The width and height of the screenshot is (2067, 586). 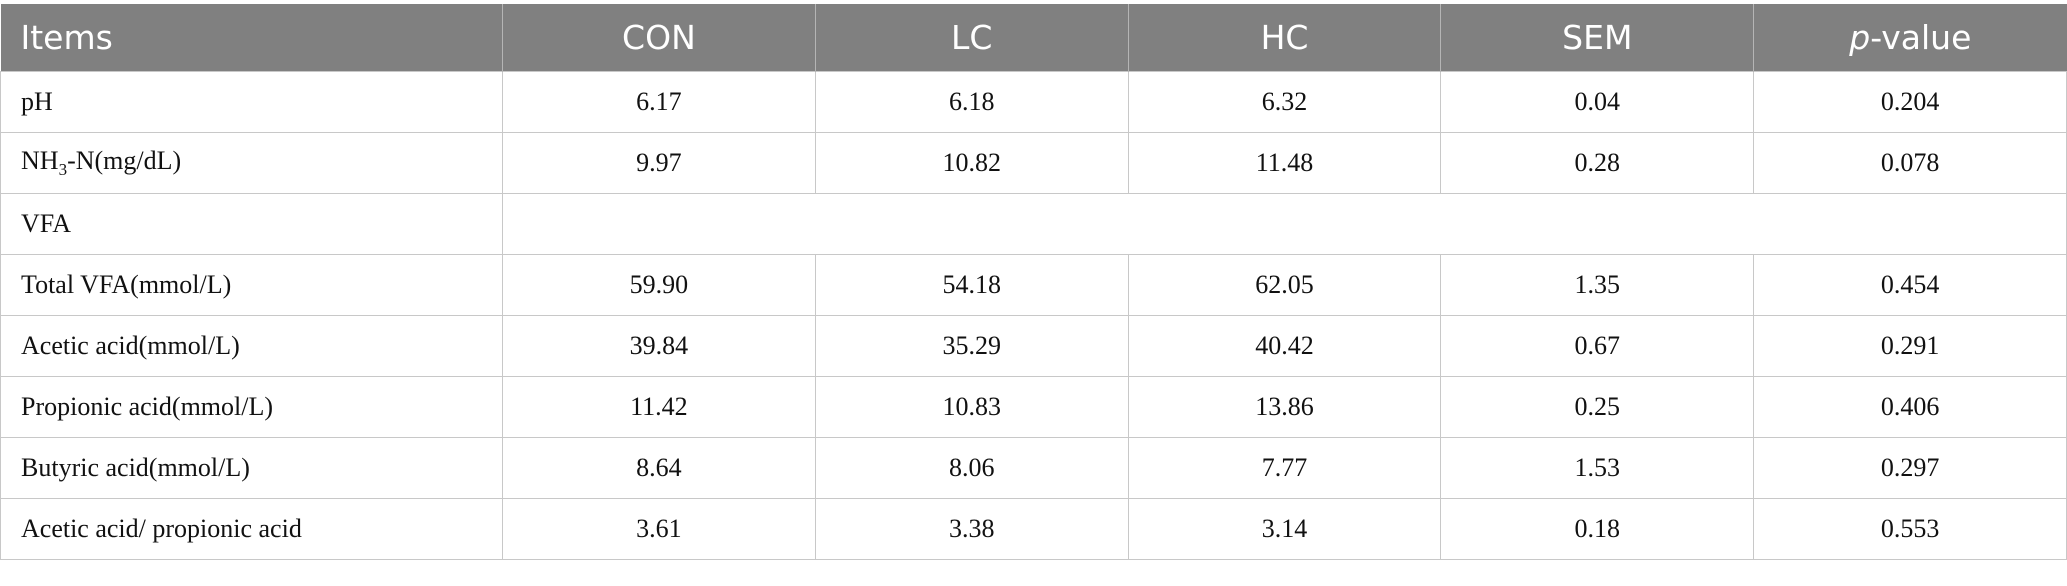 I want to click on table-cell: 62.05, so click(x=1284, y=285).